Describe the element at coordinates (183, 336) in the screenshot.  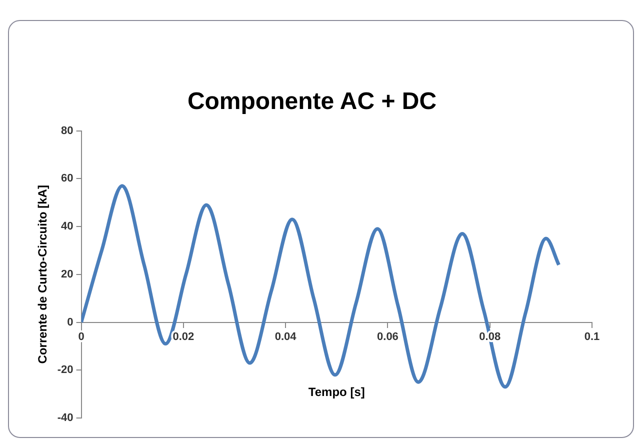
I see `x-tick-label: 0.02` at that location.